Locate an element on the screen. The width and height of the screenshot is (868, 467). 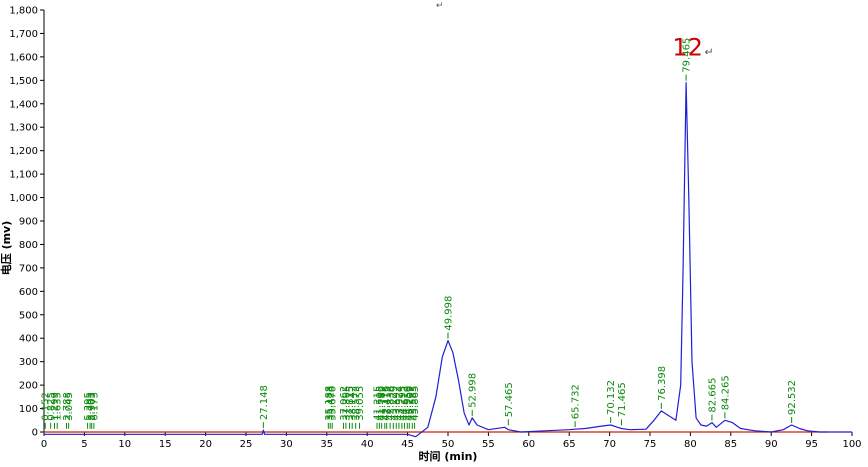
x-tick-label: 60 is located at coordinates (528, 444).